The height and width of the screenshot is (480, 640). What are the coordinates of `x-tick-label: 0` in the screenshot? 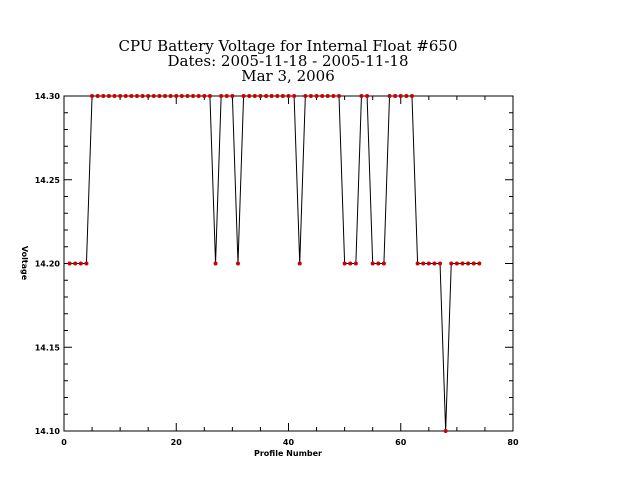 It's located at (64, 442).